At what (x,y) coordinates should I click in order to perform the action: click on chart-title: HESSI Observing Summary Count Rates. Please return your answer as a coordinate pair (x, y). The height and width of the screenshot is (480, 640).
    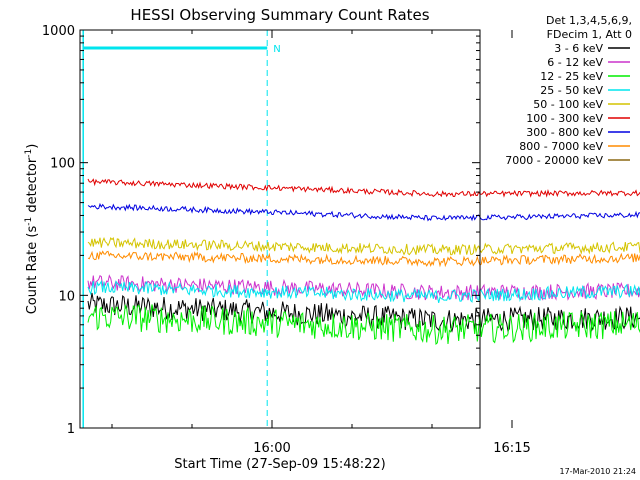
    Looking at the image, I should click on (279, 15).